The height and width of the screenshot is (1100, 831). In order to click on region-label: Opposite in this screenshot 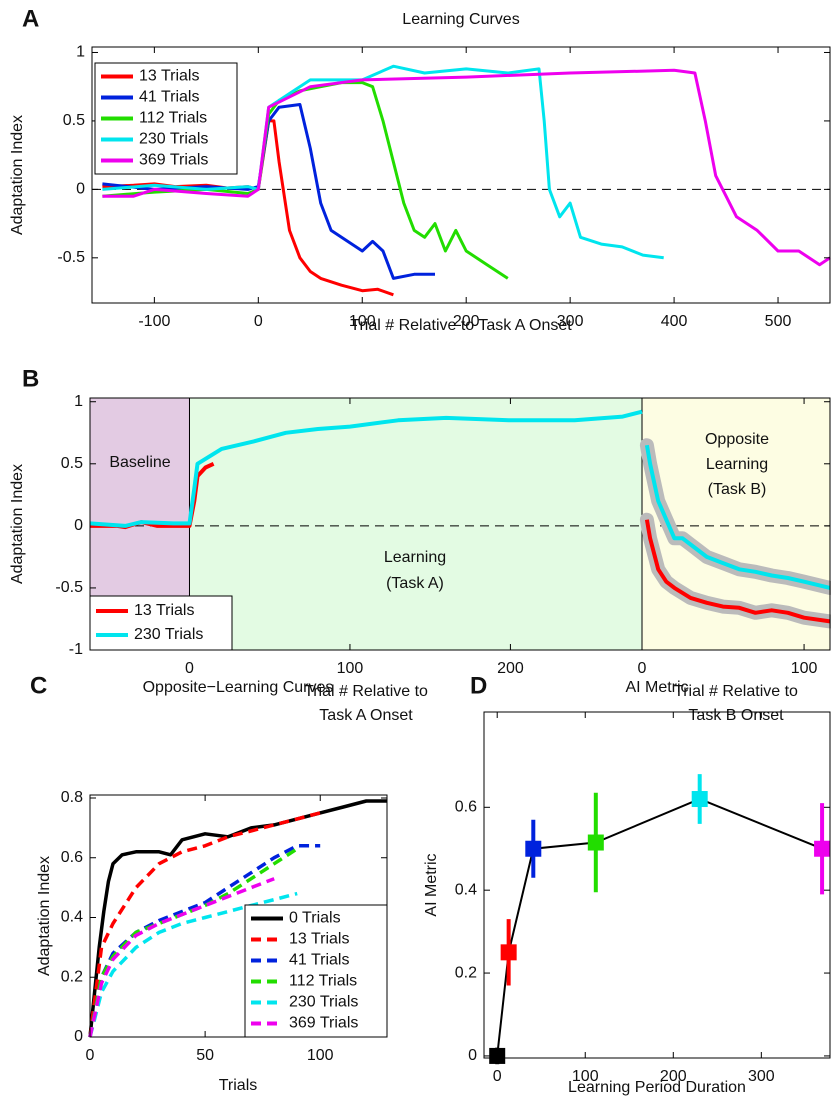, I will do `click(737, 439)`.